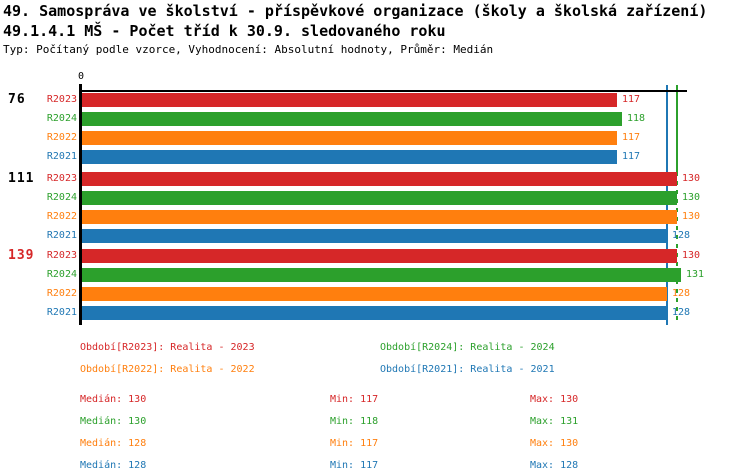 The width and height of the screenshot is (750, 476). Describe the element at coordinates (80, 204) in the screenshot. I see `y-axis-line` at that location.